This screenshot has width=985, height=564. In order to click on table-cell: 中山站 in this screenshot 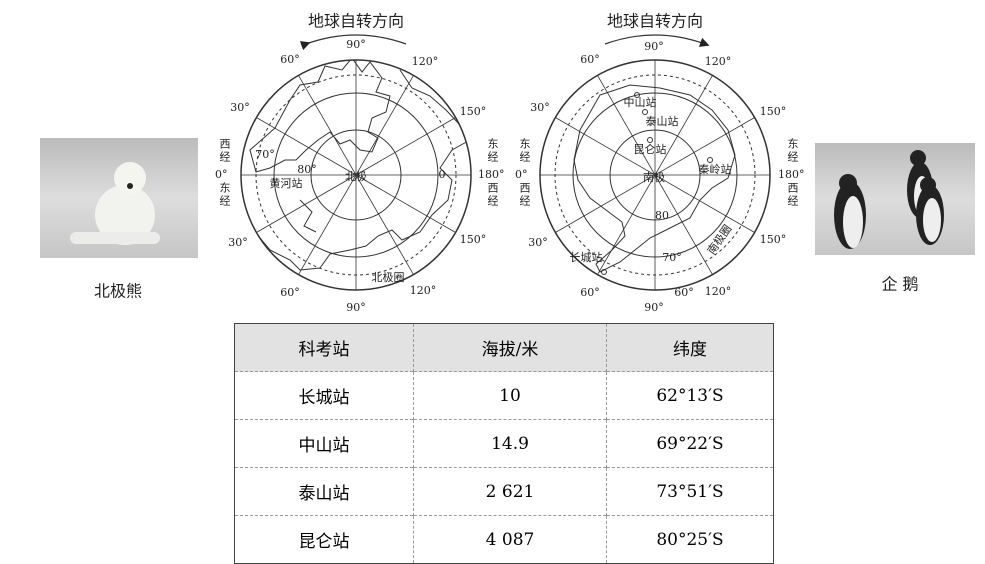, I will do `click(324, 443)`.